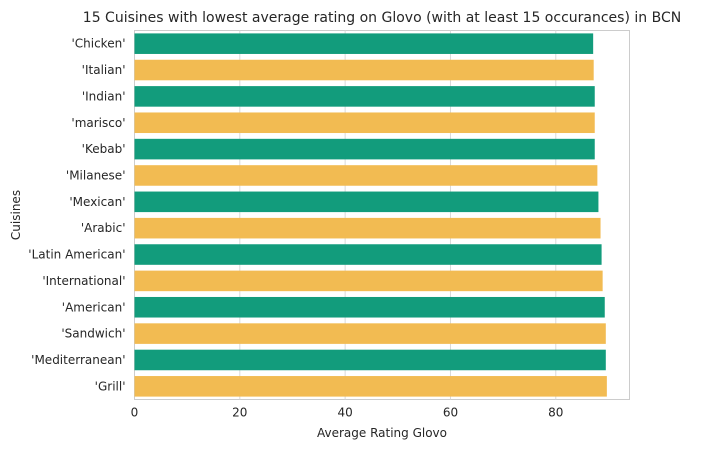 The height and width of the screenshot is (449, 707). What do you see at coordinates (98, 44) in the screenshot?
I see `y-tick-label: 'Chicken'` at bounding box center [98, 44].